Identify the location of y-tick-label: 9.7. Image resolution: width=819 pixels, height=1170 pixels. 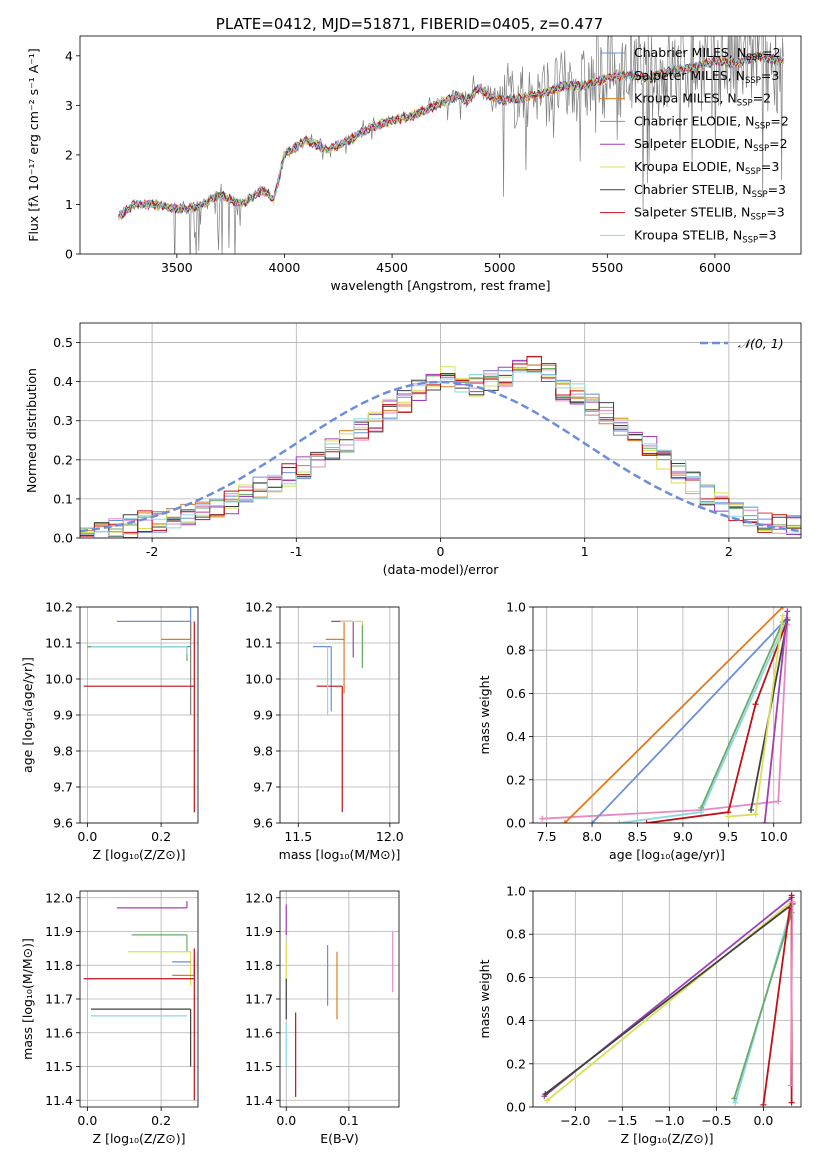
(263, 787).